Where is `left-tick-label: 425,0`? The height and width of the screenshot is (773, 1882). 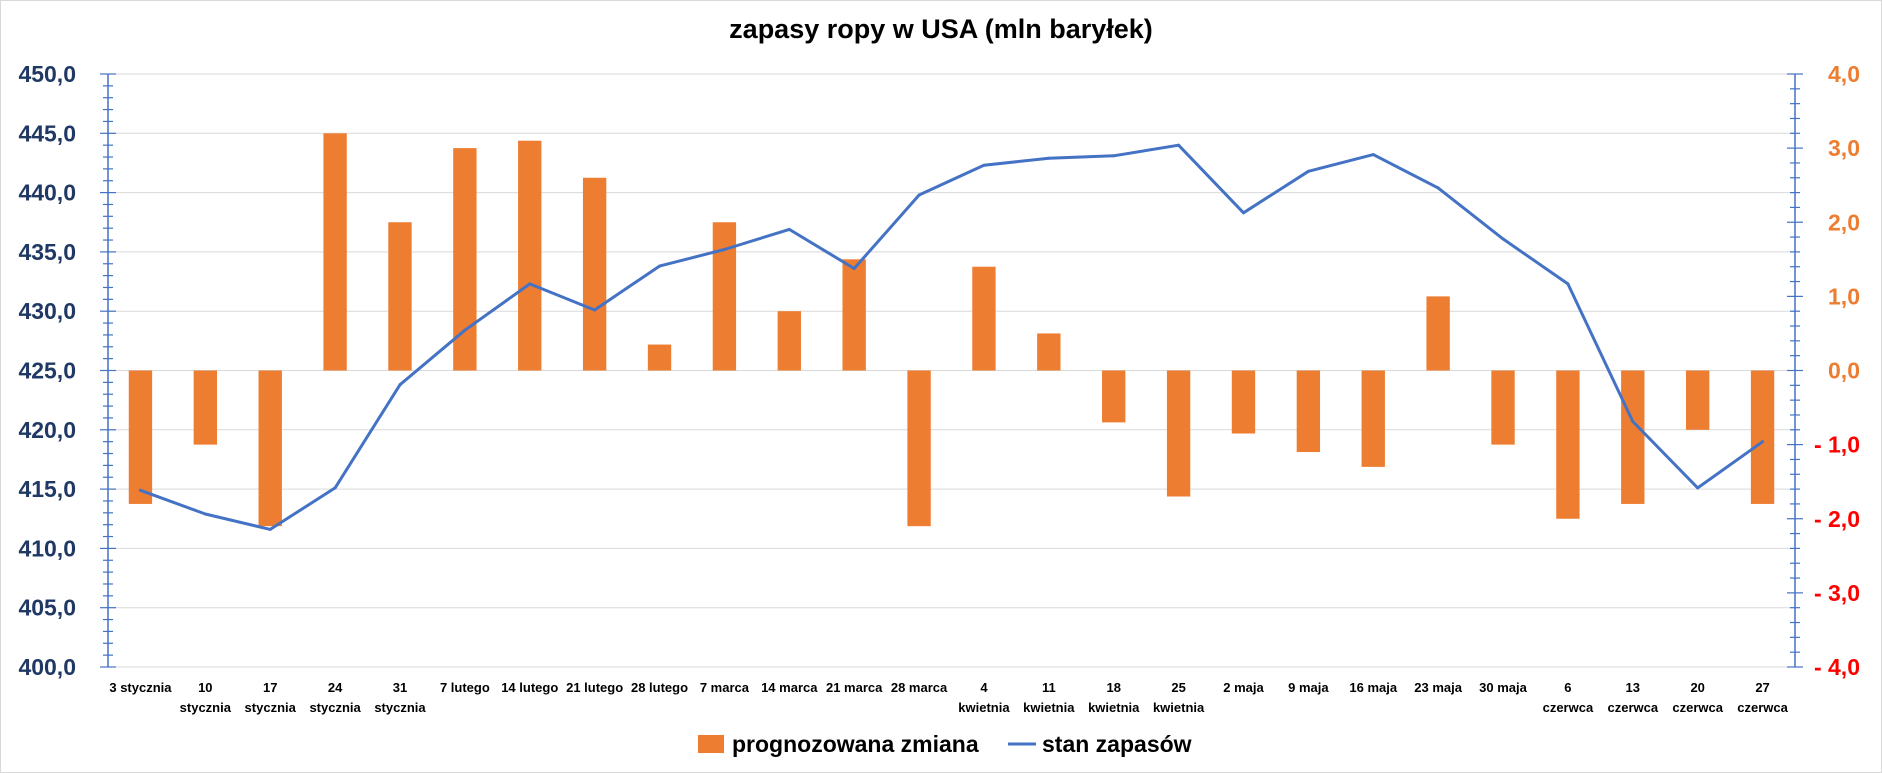
left-tick-label: 425,0 is located at coordinates (47, 371).